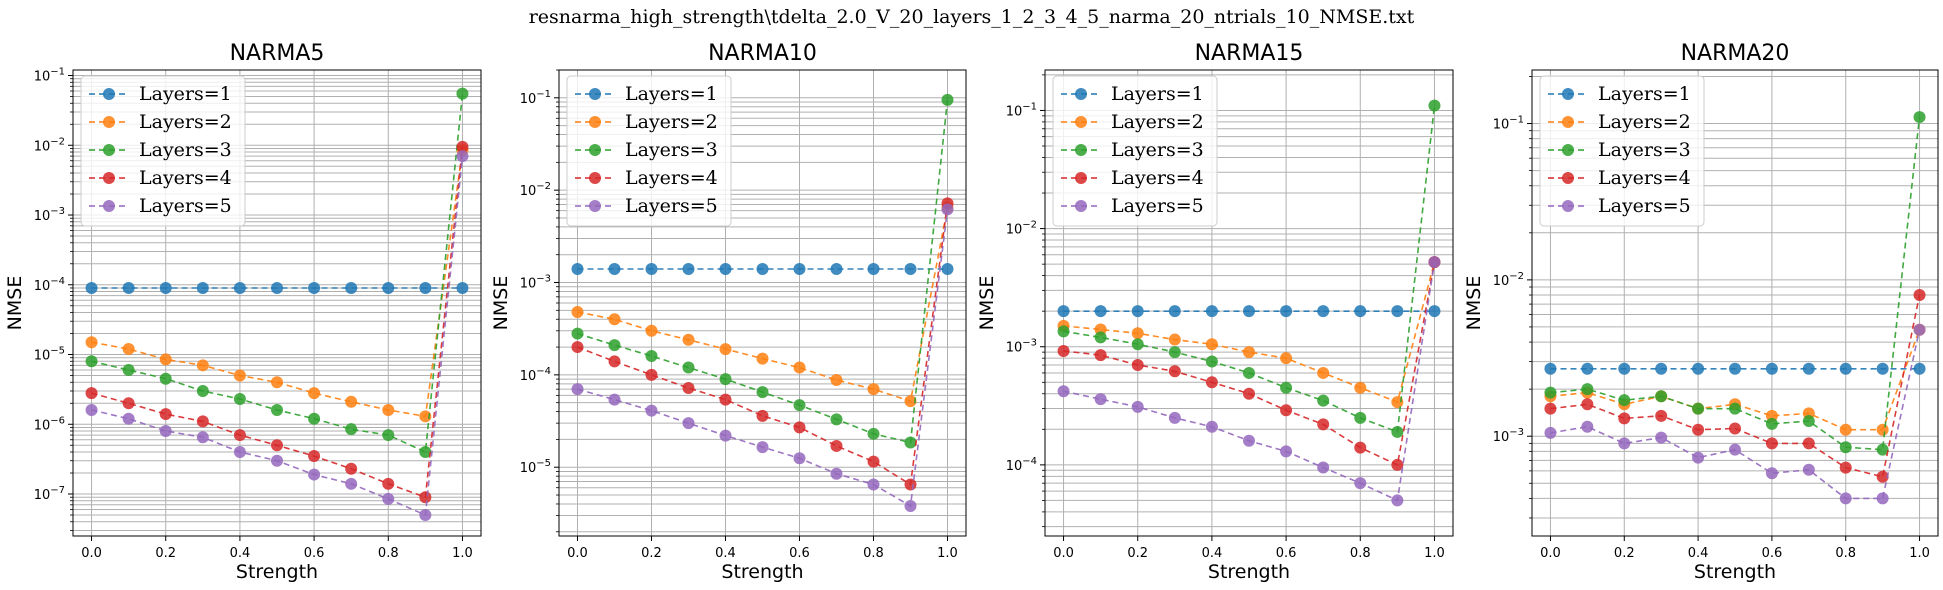 Image resolution: width=1943 pixels, height=590 pixels. I want to click on legend-label: Layers=5, so click(1644, 206).